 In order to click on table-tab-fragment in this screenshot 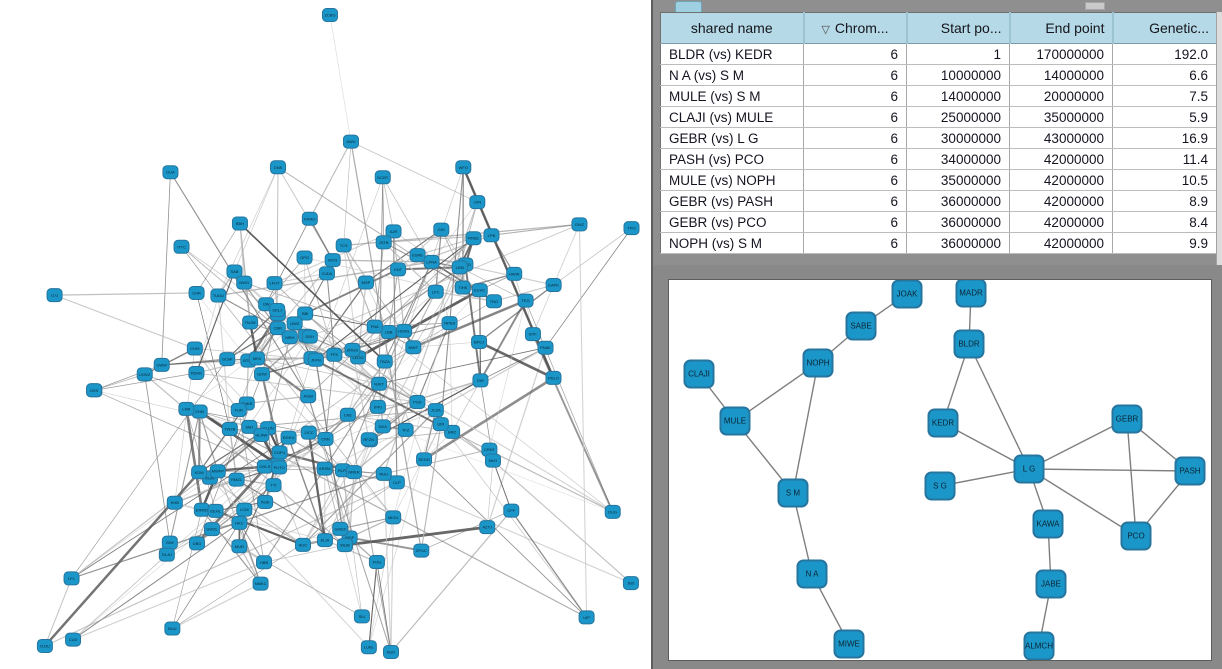, I will do `click(688, 6)`.